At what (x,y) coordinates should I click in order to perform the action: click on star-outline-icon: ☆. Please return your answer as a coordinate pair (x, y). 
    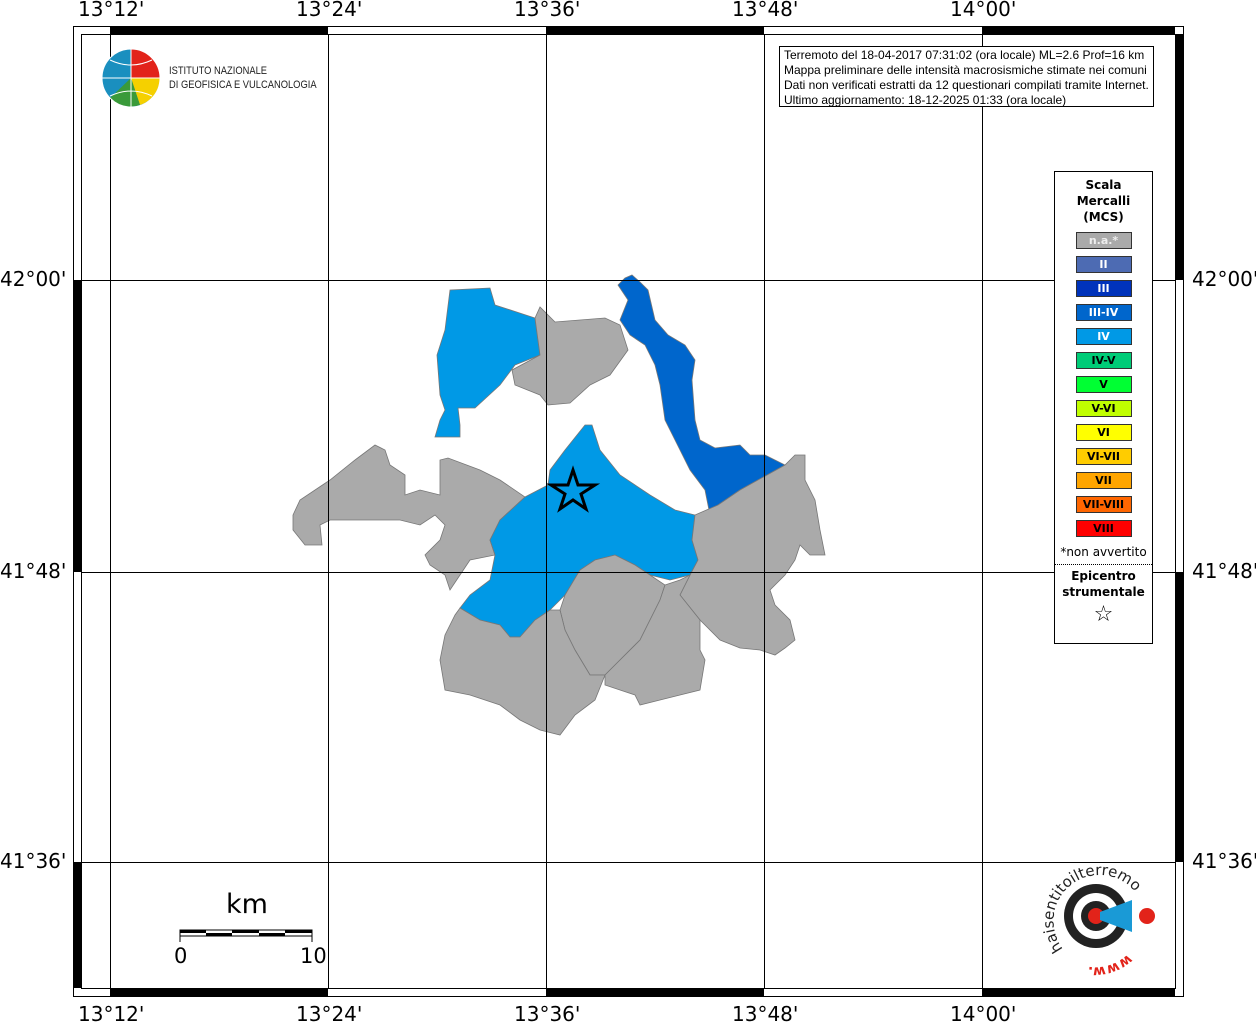
    Looking at the image, I should click on (1103, 614).